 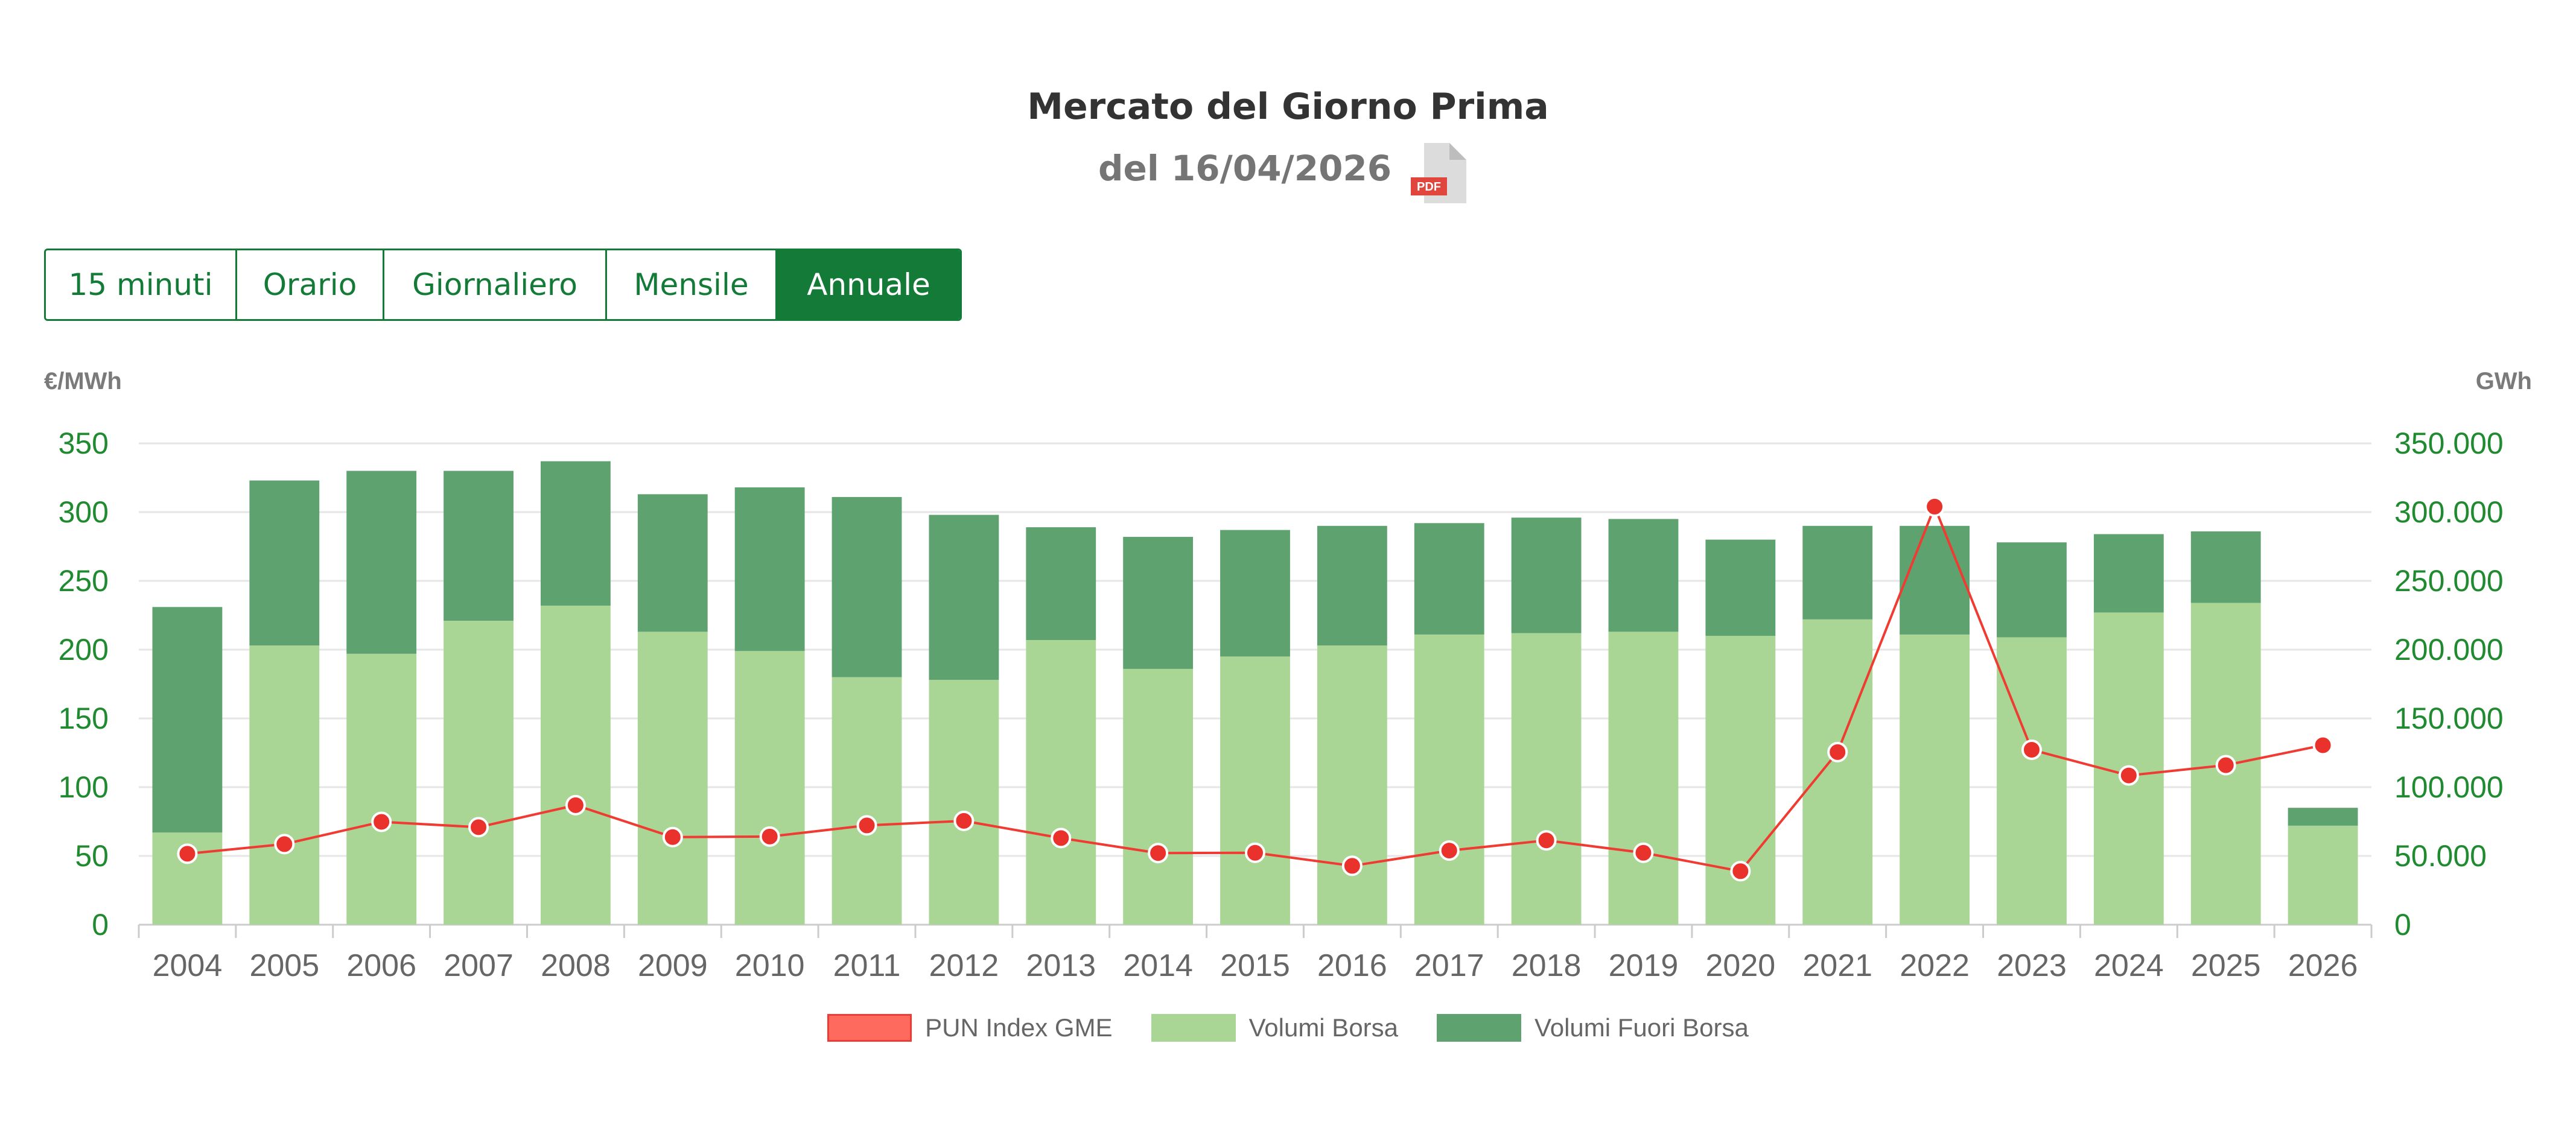 I want to click on x-axis-tick: 2005, so click(x=284, y=965).